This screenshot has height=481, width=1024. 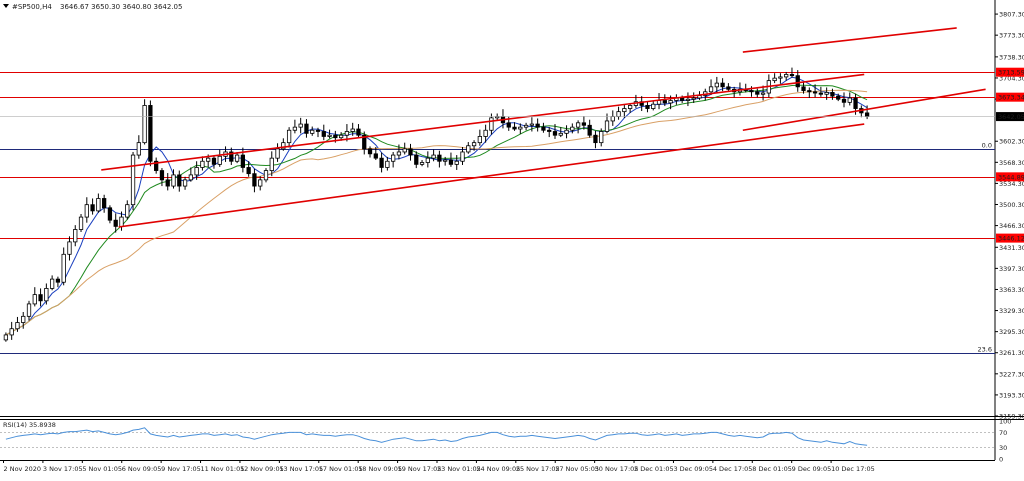 What do you see at coordinates (505, 441) in the screenshot?
I see `rsi-pane: 100 70 30 0` at bounding box center [505, 441].